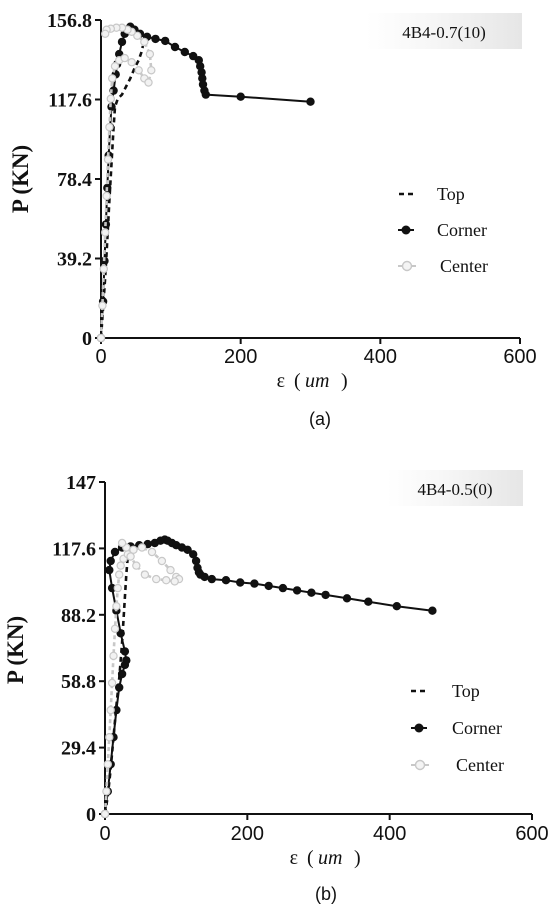 The image size is (548, 909). I want to click on panel-a-legend-center: Center, so click(443, 266).